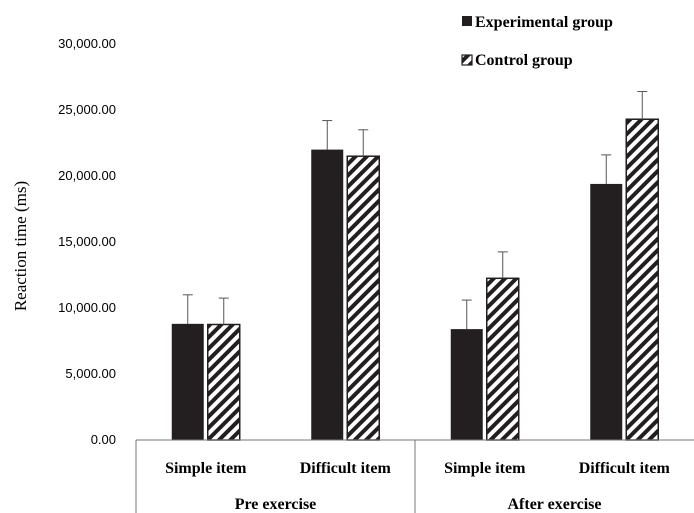 Image resolution: width=694 pixels, height=513 pixels. Describe the element at coordinates (467, 60) in the screenshot. I see `legend-swatch-control` at that location.